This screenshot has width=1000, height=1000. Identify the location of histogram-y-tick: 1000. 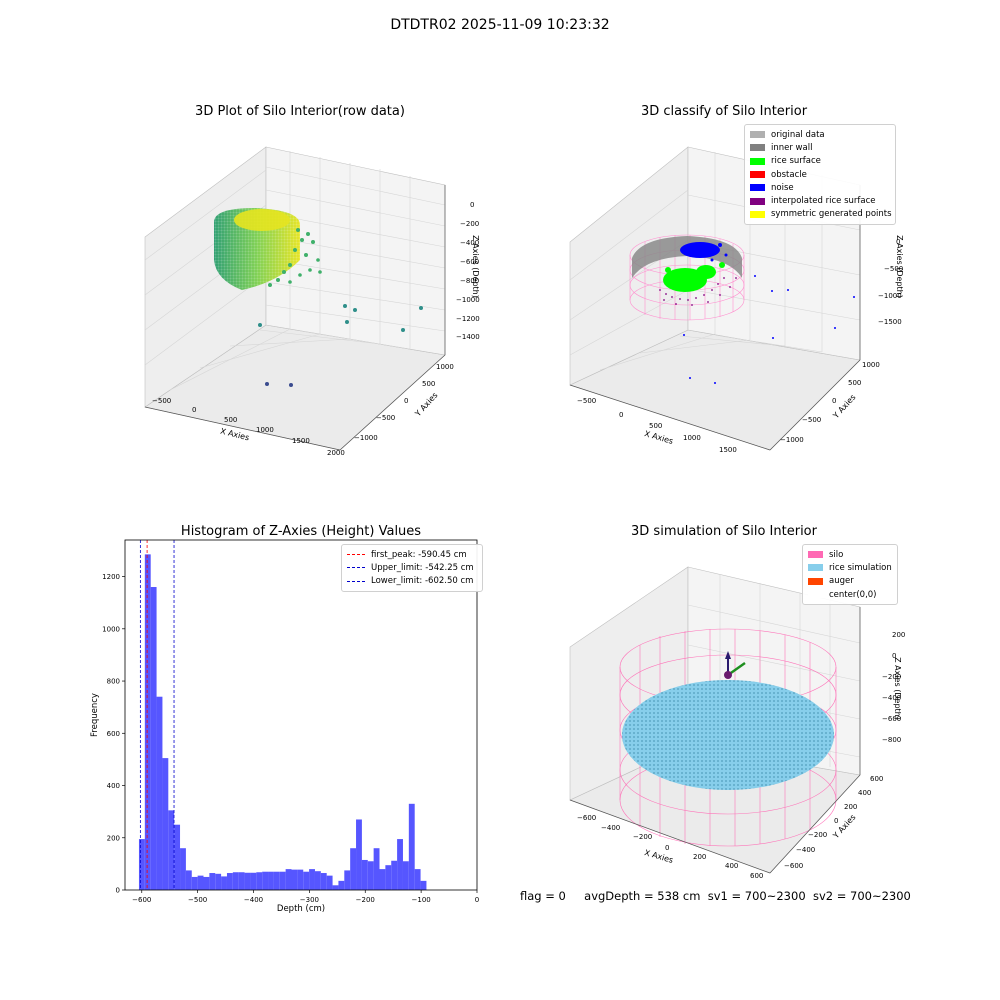
(111, 629).